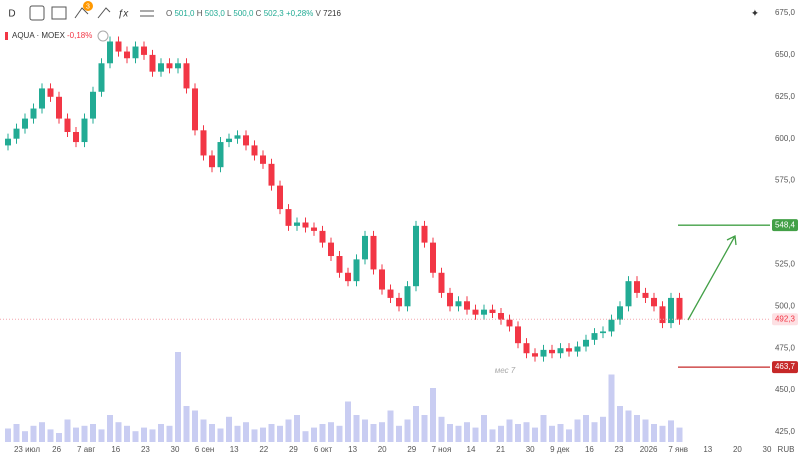 Image resolution: width=800 pixels, height=463 pixels. What do you see at coordinates (755, 14) in the screenshot?
I see `ai-button: ✦` at bounding box center [755, 14].